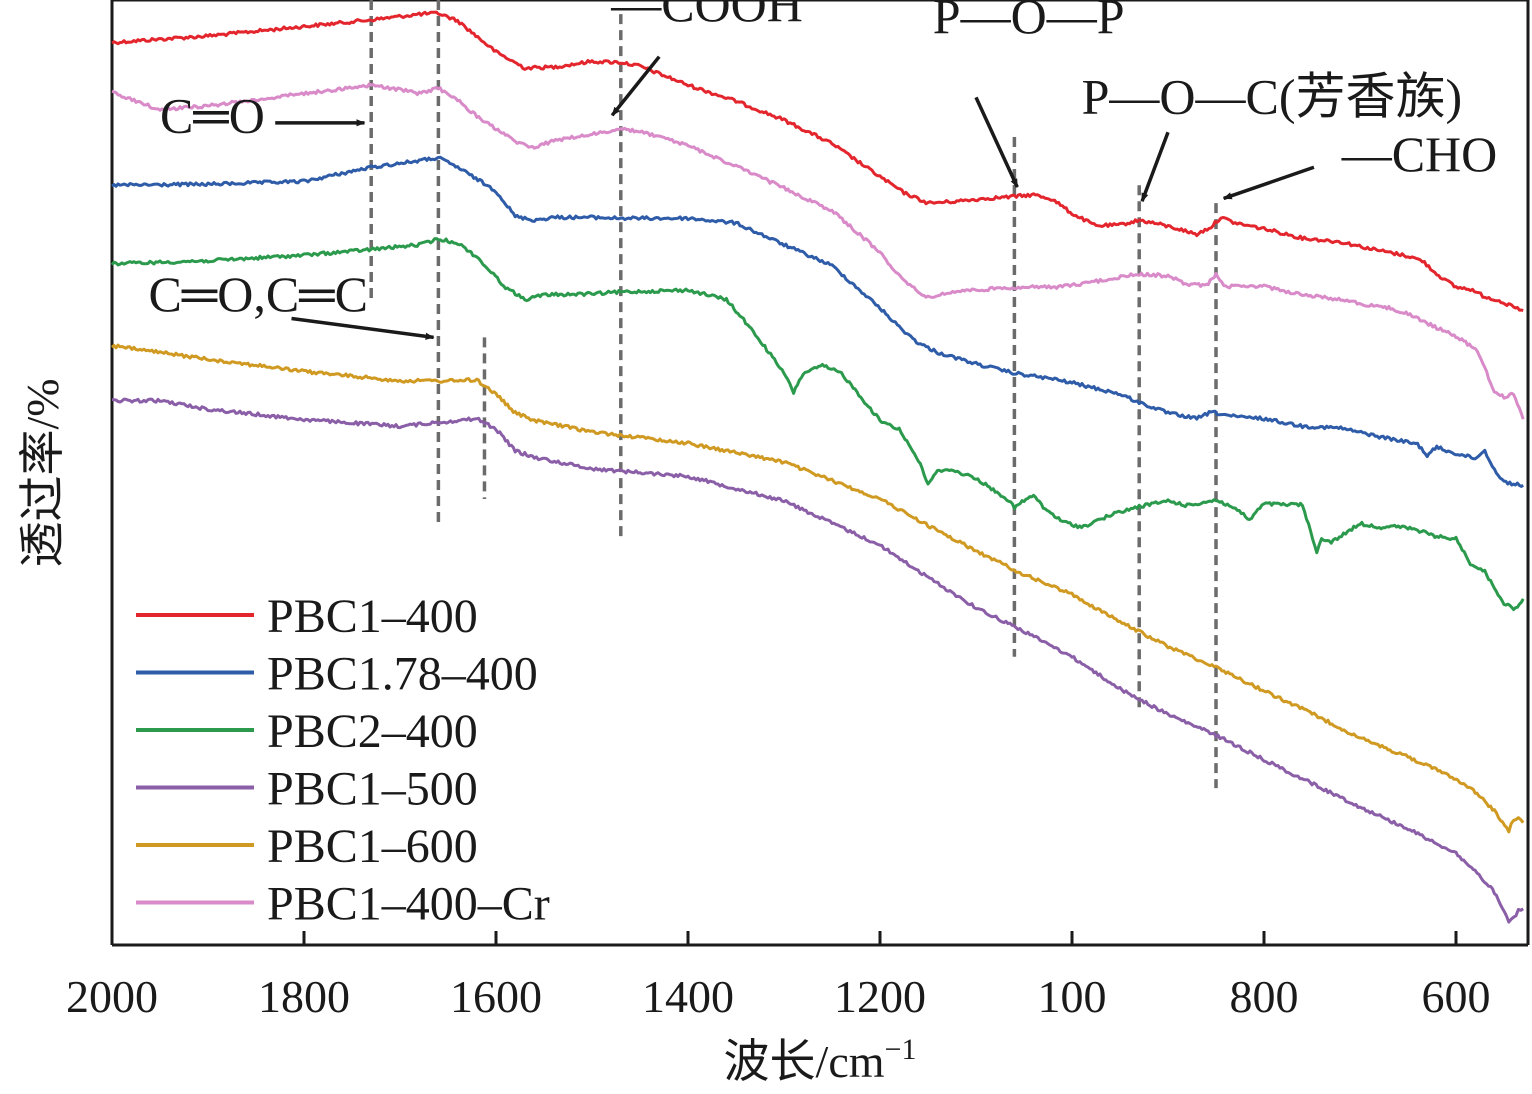 The width and height of the screenshot is (1532, 1094). What do you see at coordinates (820, 1060) in the screenshot?
I see `x-axis-title: 波长/cm−1` at bounding box center [820, 1060].